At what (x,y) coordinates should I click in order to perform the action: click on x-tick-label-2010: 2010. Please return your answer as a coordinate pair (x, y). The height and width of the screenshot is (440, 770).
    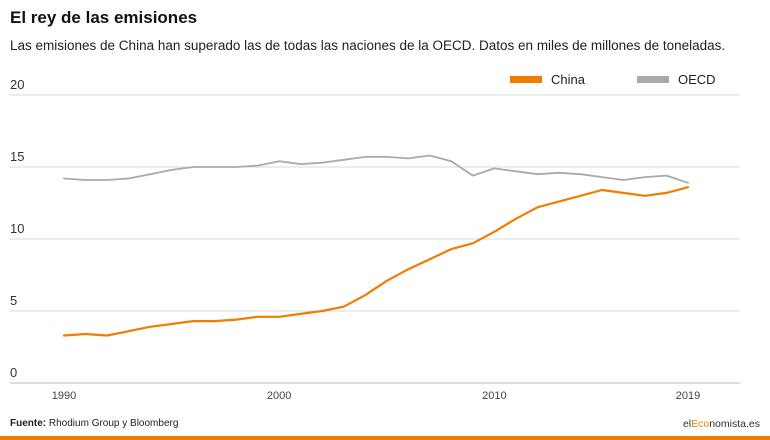
    Looking at the image, I should click on (494, 396).